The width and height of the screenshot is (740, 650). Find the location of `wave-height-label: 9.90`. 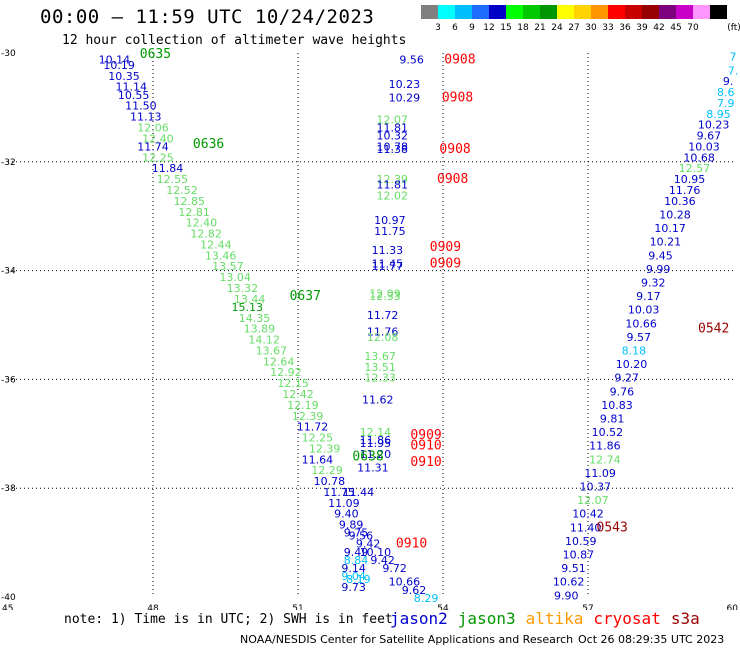

wave-height-label: 9.90 is located at coordinates (566, 595).